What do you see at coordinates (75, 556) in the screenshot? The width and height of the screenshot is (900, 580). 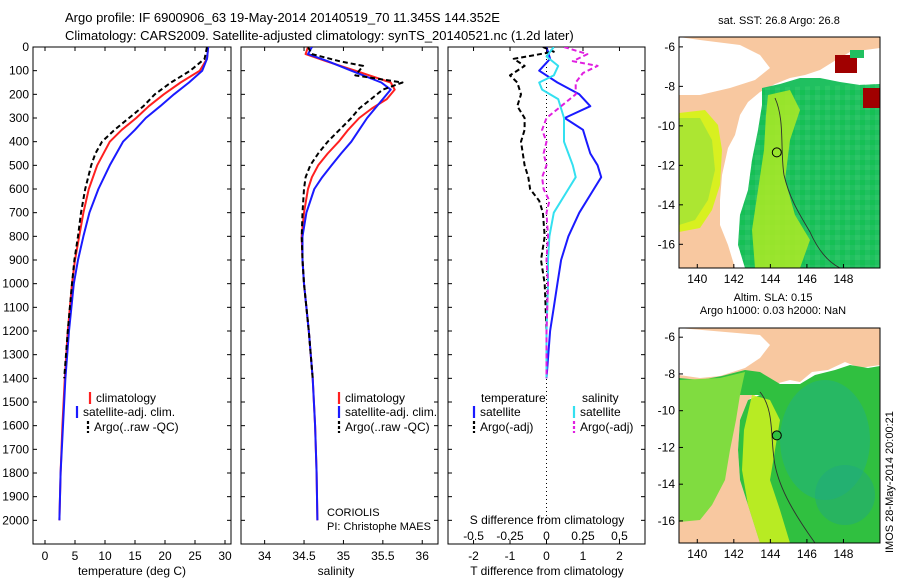 I see `x-tick-label: 5` at bounding box center [75, 556].